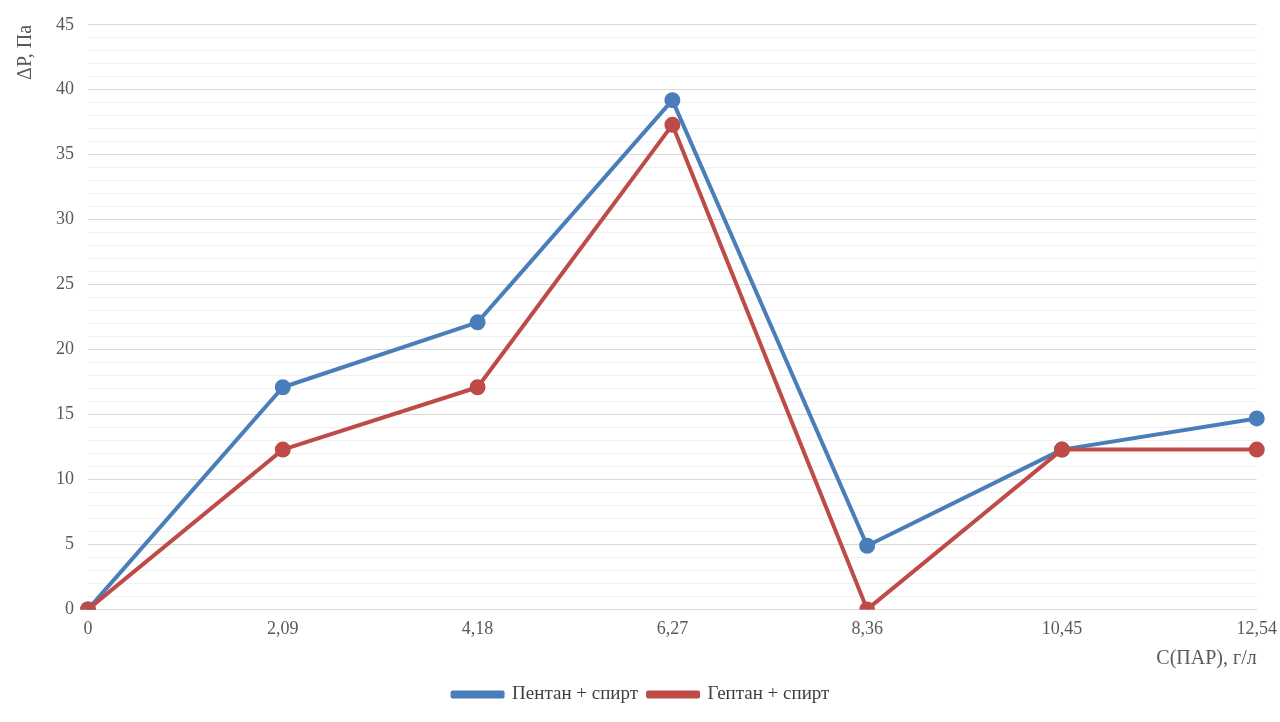 This screenshot has width=1280, height=722. What do you see at coordinates (65, 88) in the screenshot?
I see `y-tick-label: 40` at bounding box center [65, 88].